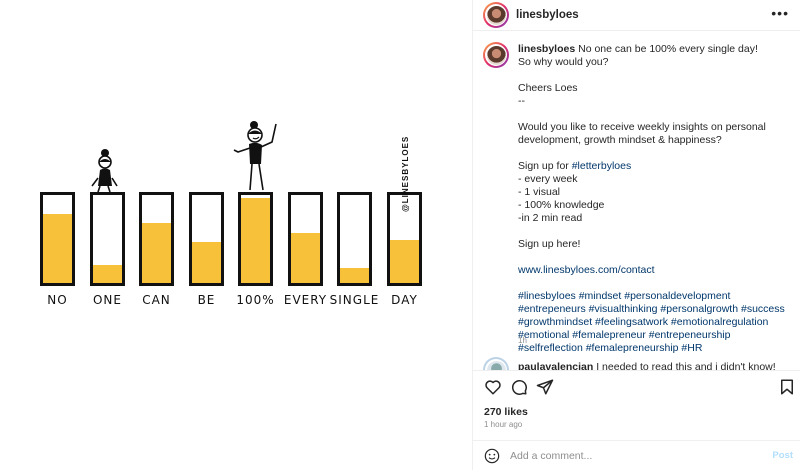  I want to click on bookmark-icon, so click(787, 387).